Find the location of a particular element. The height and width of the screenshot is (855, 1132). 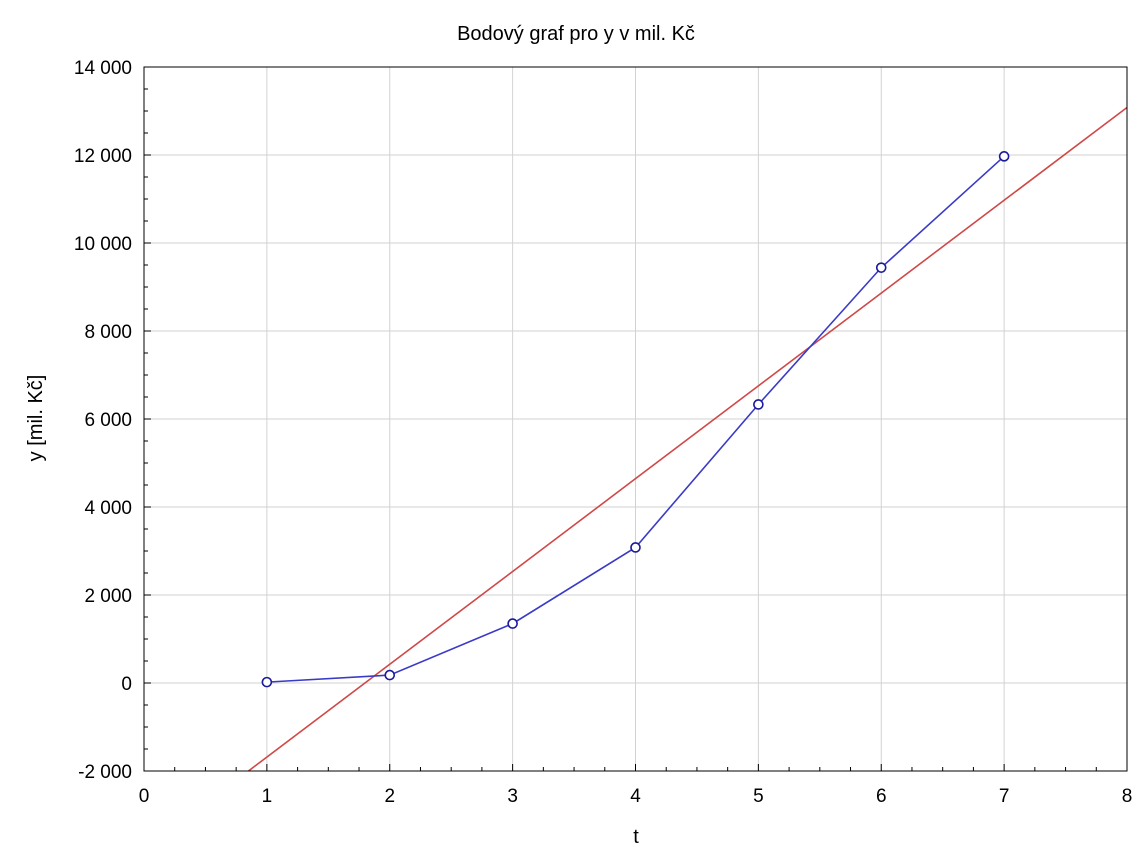

x-tick-label: 8 is located at coordinates (1127, 796).